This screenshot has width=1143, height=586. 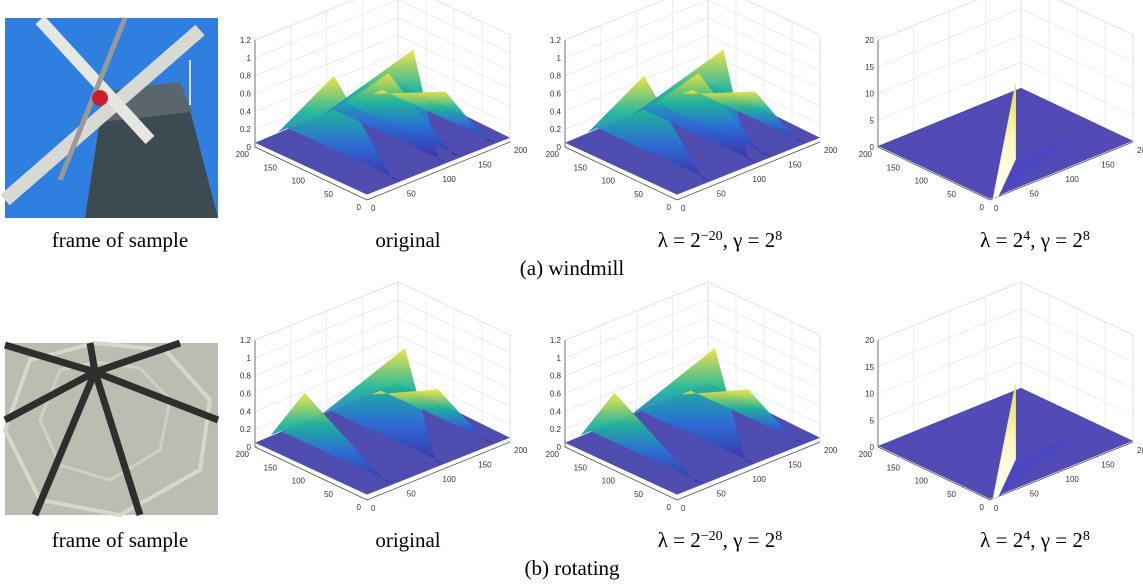 I want to click on y-tick-label: 0, so click(x=373, y=508).